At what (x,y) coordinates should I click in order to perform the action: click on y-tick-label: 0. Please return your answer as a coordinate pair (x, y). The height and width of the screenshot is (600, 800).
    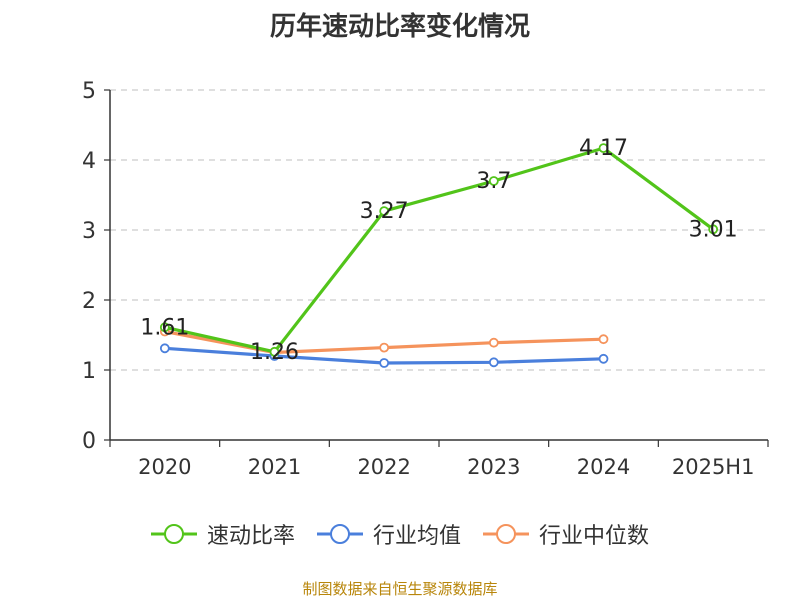
    Looking at the image, I should click on (89, 441).